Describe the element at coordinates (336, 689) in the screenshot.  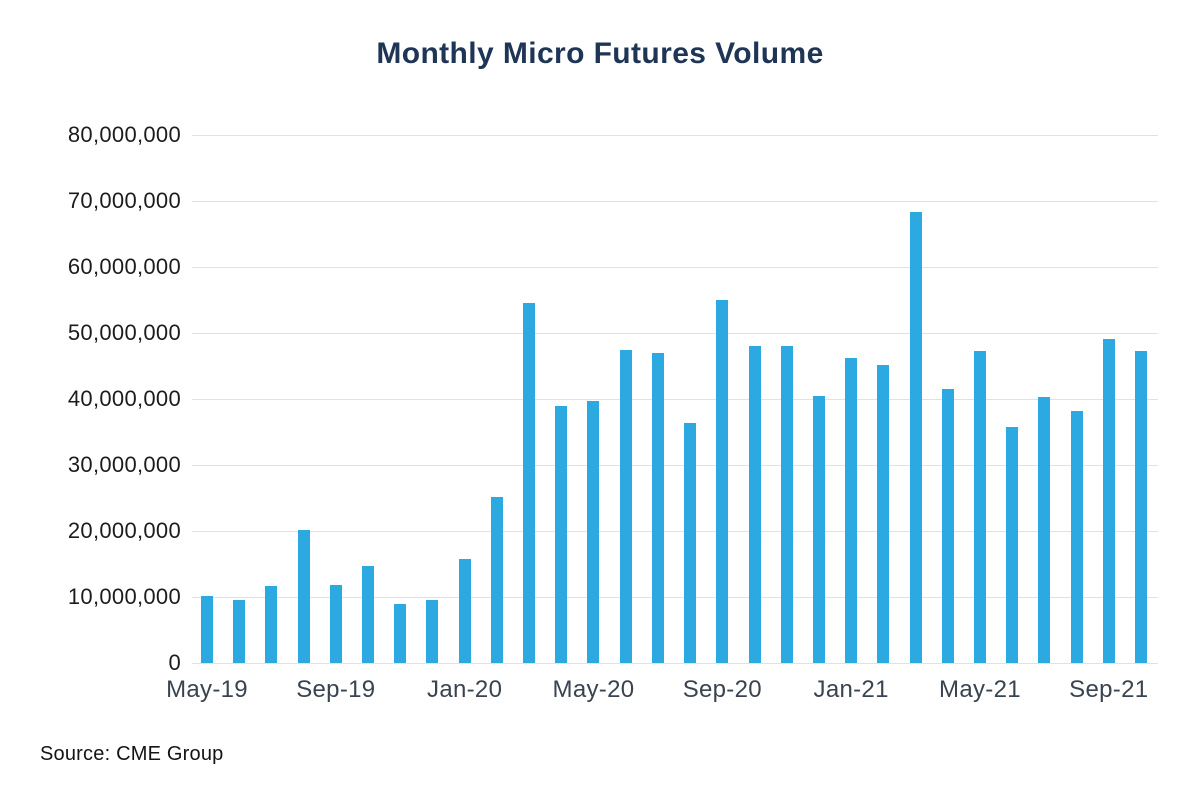
I see `x-axis-tick-label: Sep-19` at that location.